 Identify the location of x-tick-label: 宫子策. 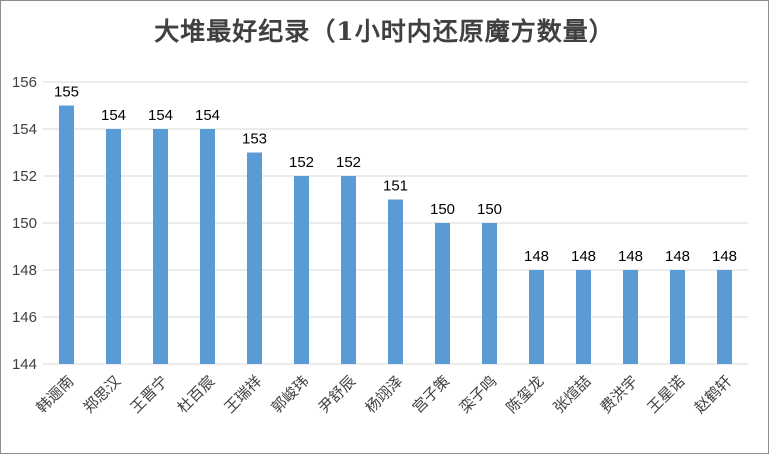
(431, 394).